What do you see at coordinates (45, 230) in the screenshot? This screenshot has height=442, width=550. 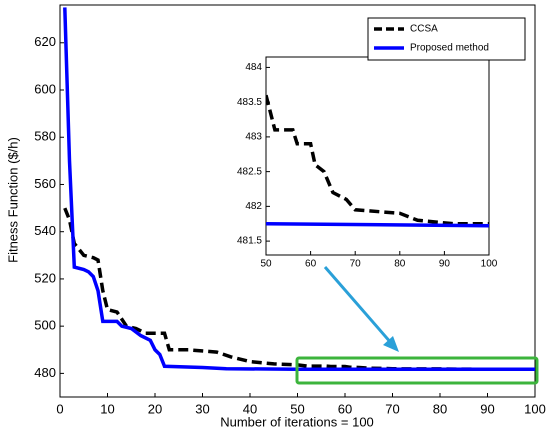 I see `y-tick-label: 540` at bounding box center [45, 230].